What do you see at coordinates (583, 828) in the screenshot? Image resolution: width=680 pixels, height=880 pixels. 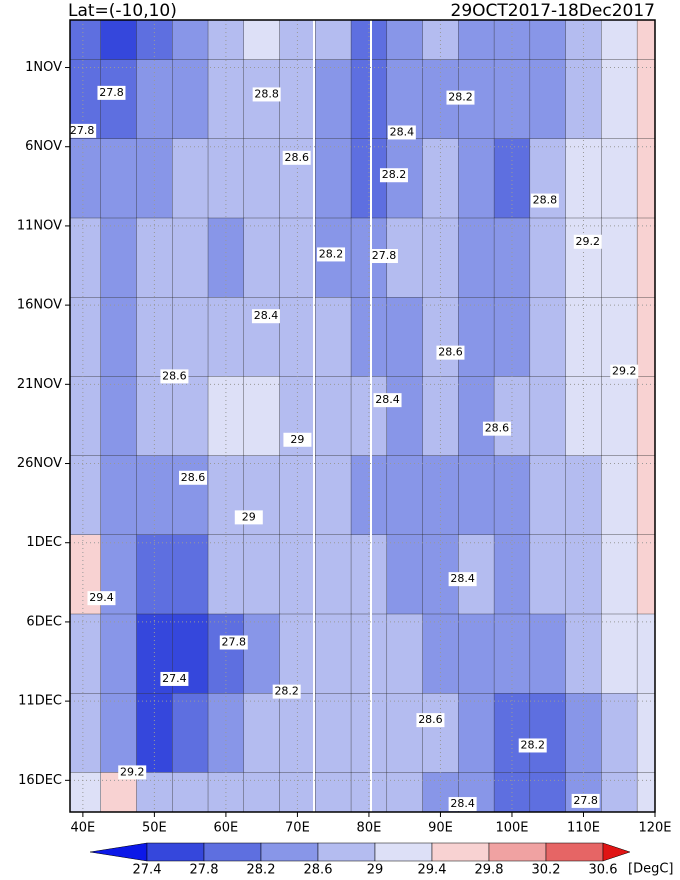 I see `x-tick-label: 110E` at bounding box center [583, 828].